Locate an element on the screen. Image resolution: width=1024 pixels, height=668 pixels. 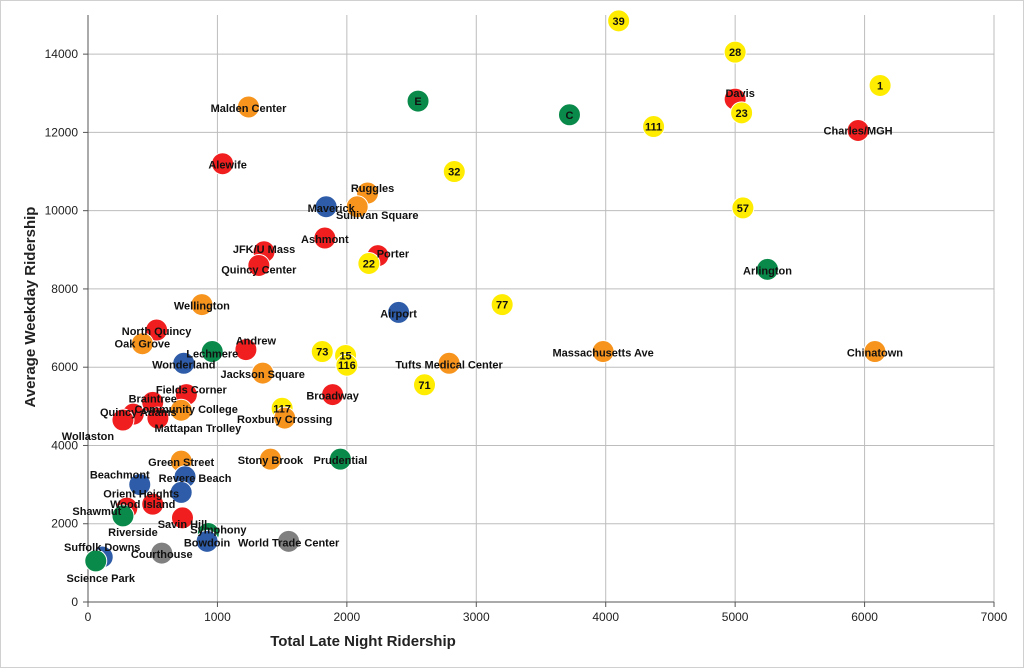
point-label: Orient Heights is located at coordinates (141, 494).